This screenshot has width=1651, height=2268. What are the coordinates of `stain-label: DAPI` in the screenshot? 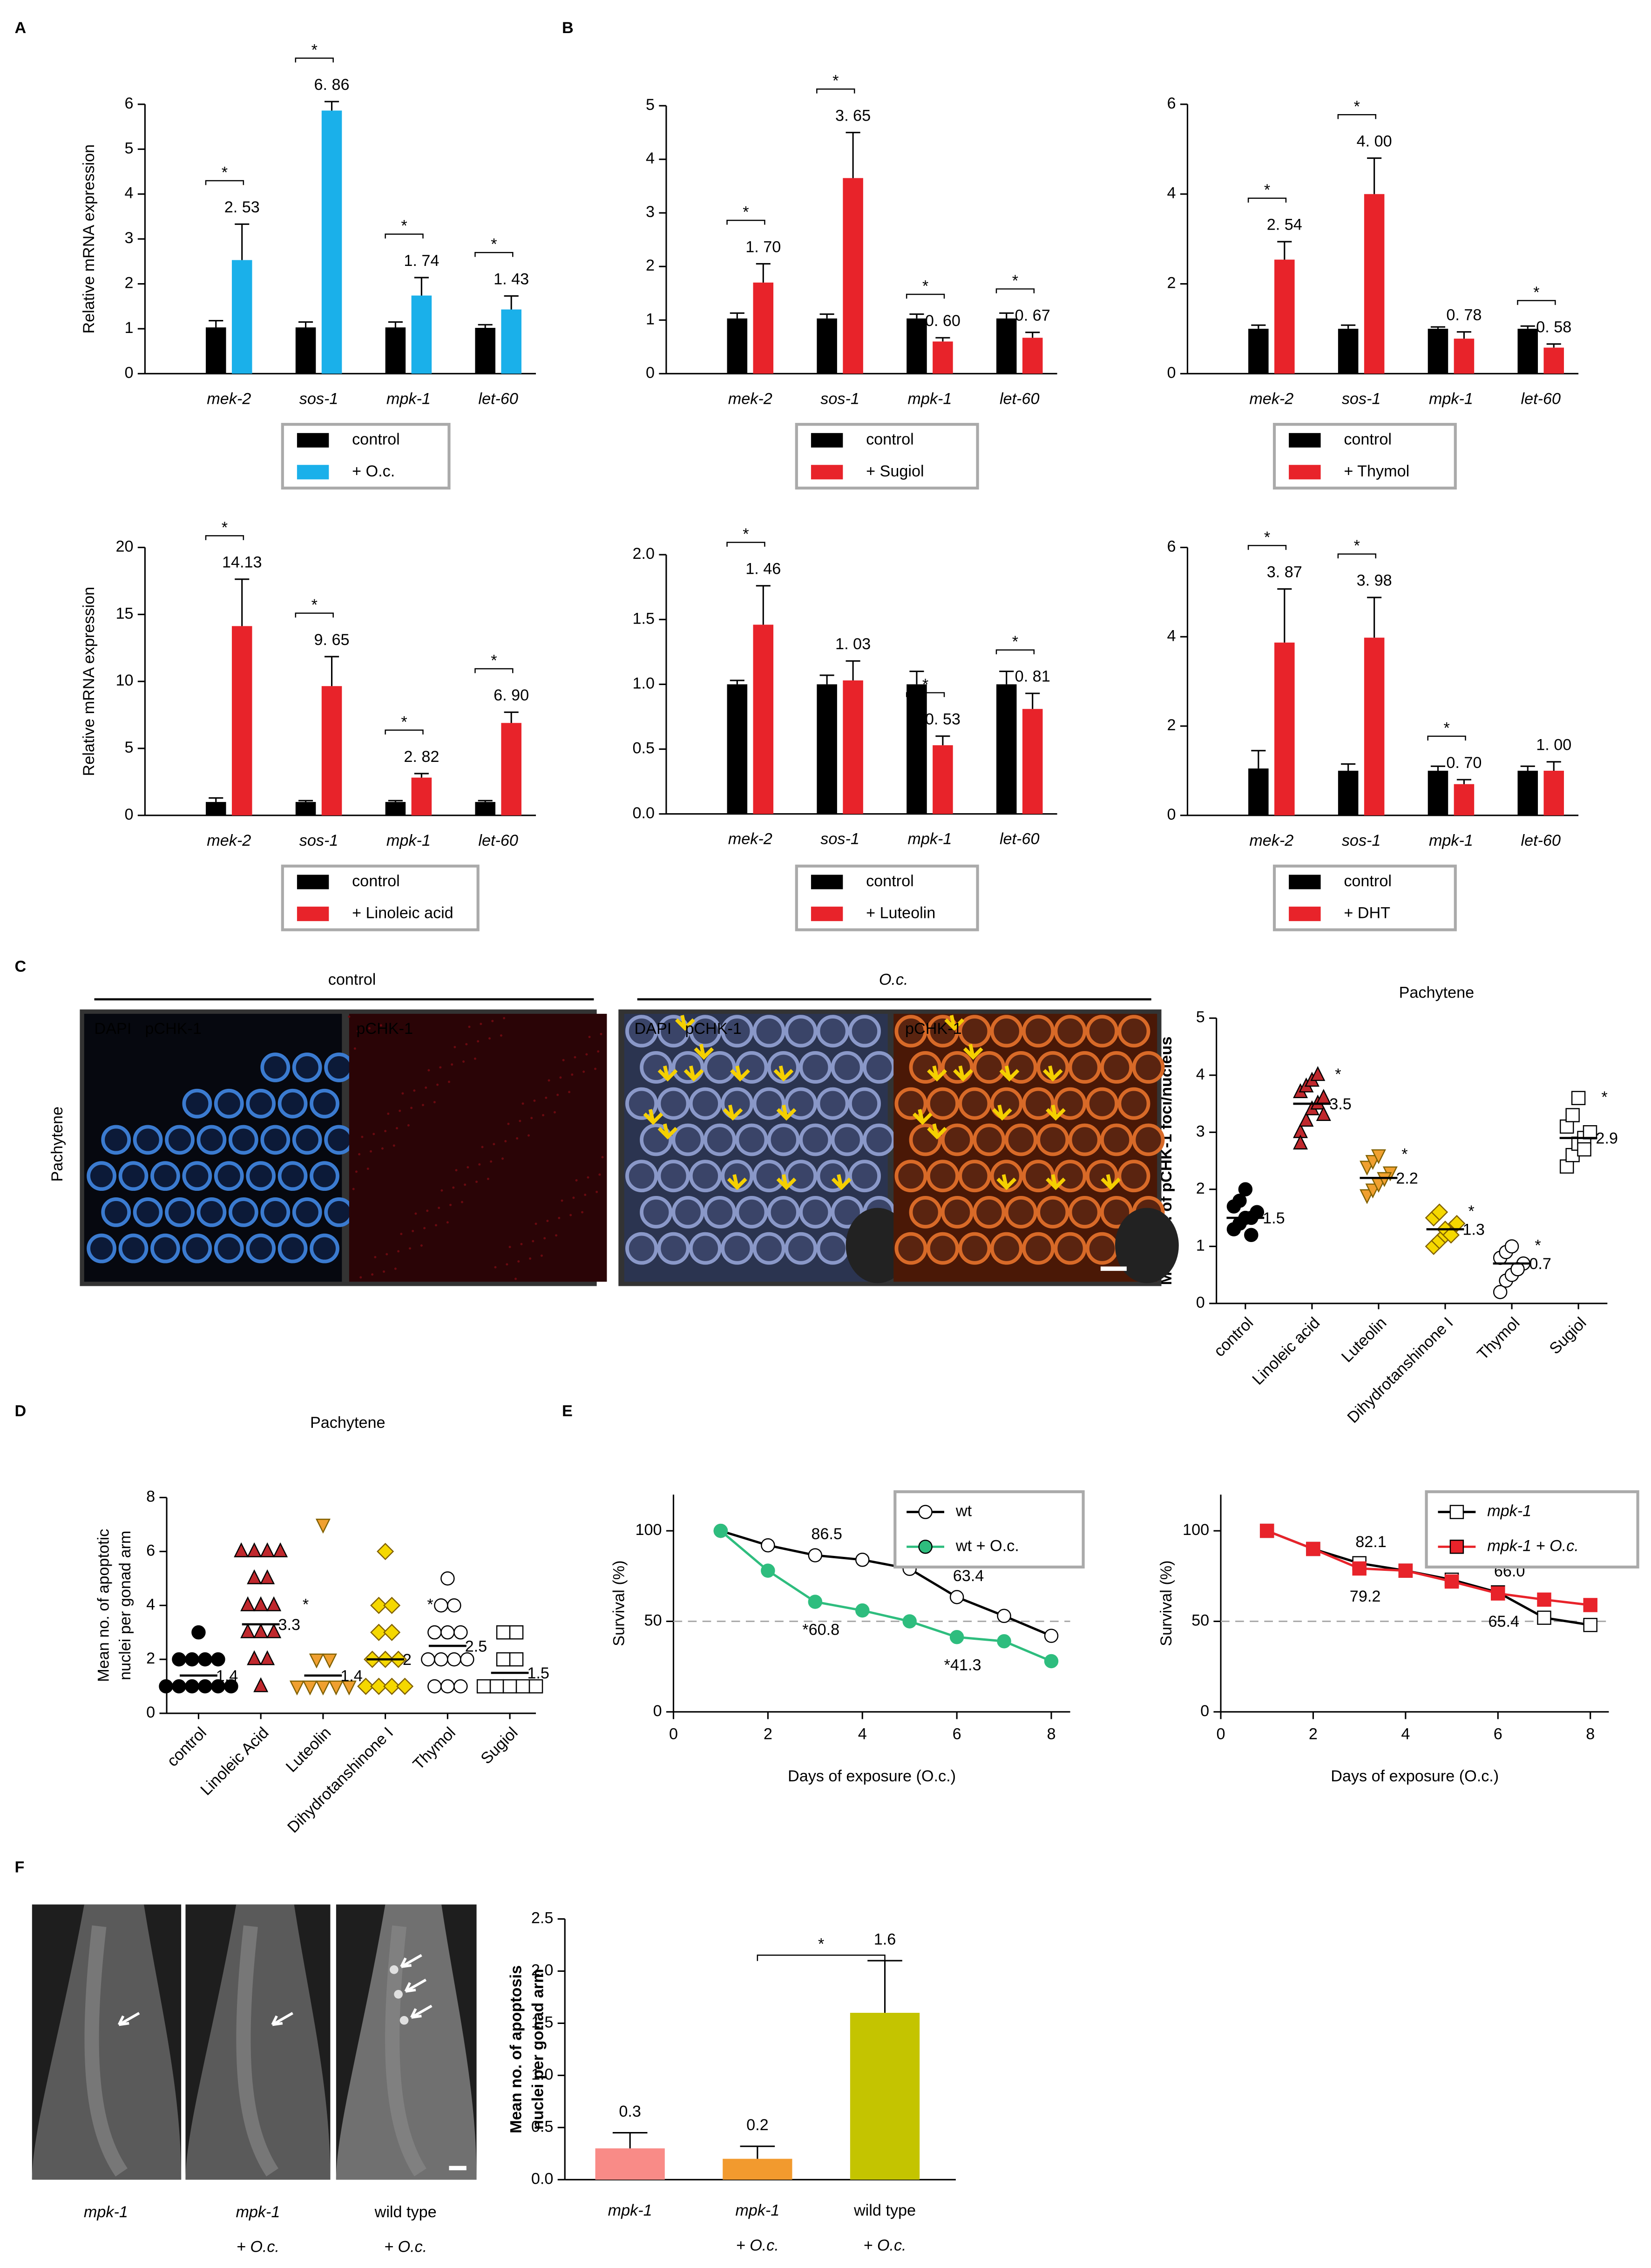 It's located at (114, 1029).